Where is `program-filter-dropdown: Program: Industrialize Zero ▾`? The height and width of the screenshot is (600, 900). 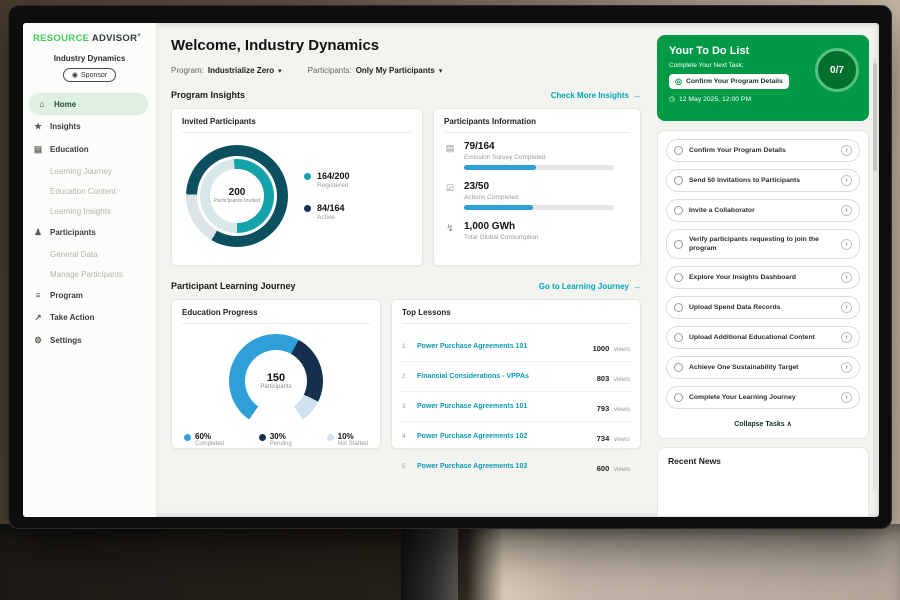 program-filter-dropdown: Program: Industrialize Zero ▾ is located at coordinates (226, 70).